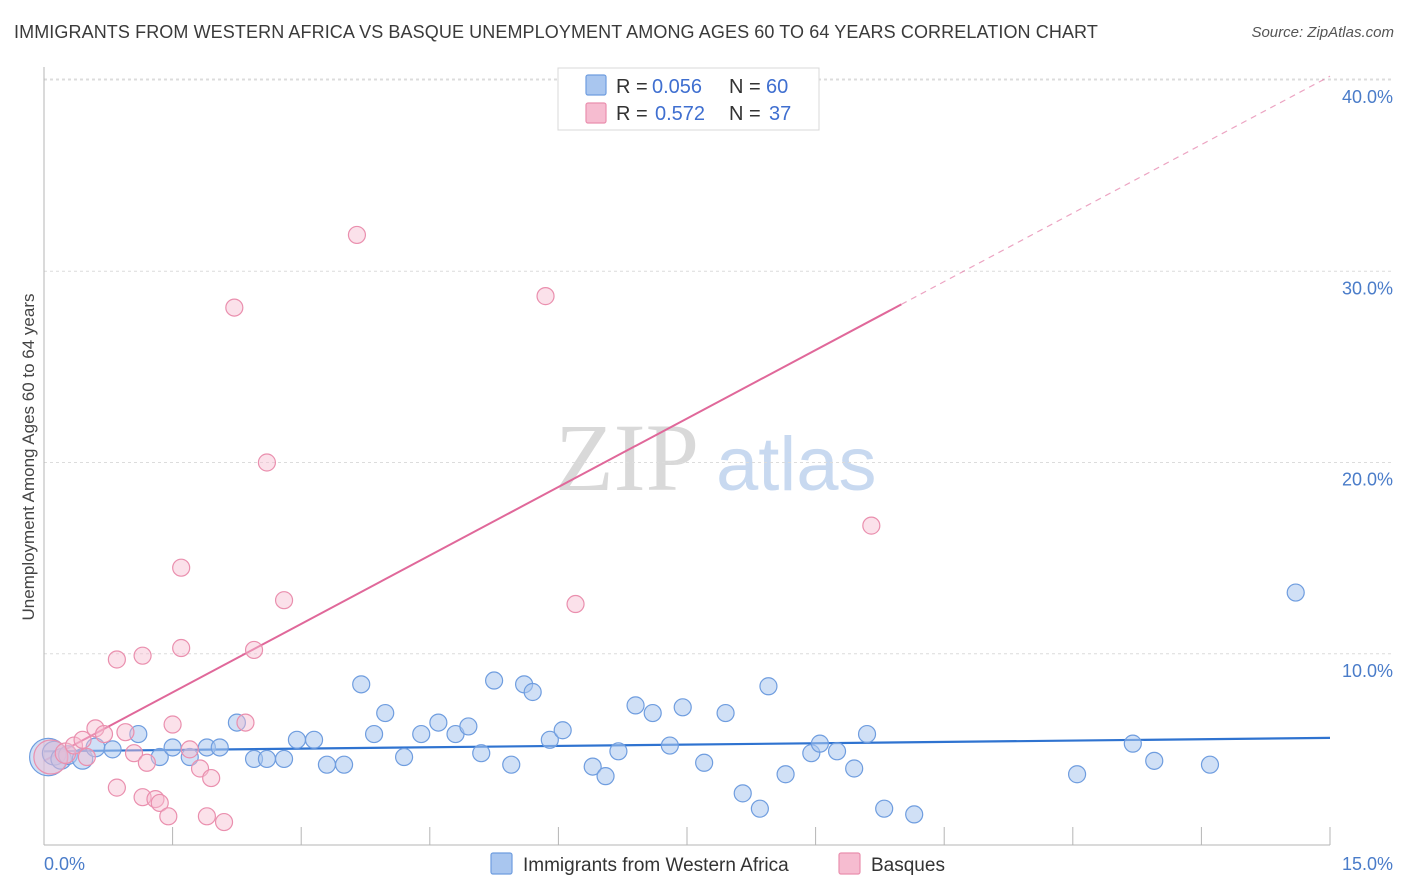 The height and width of the screenshot is (892, 1406). What do you see at coordinates (1367, 864) in the screenshot?
I see `x-tick-label-max: 15.0%` at bounding box center [1367, 864].